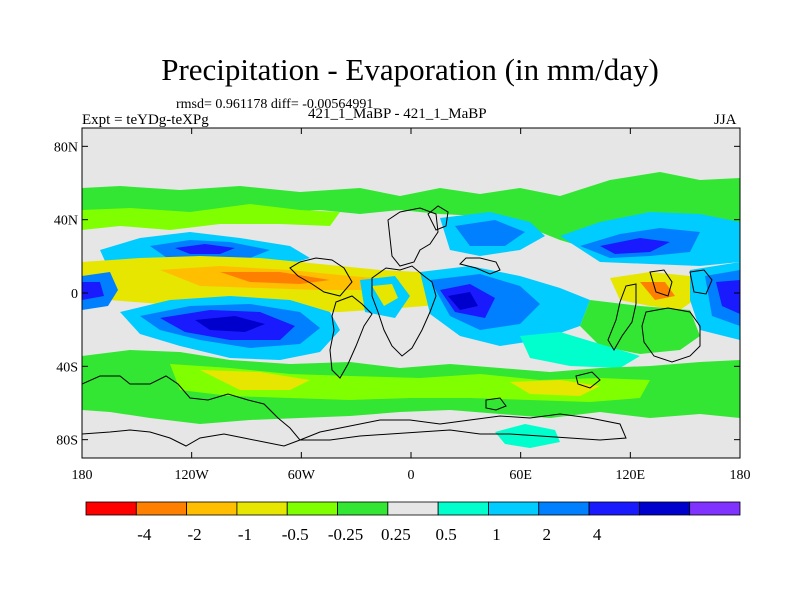  What do you see at coordinates (144, 534) in the screenshot?
I see `colorbar-label: -4` at bounding box center [144, 534].